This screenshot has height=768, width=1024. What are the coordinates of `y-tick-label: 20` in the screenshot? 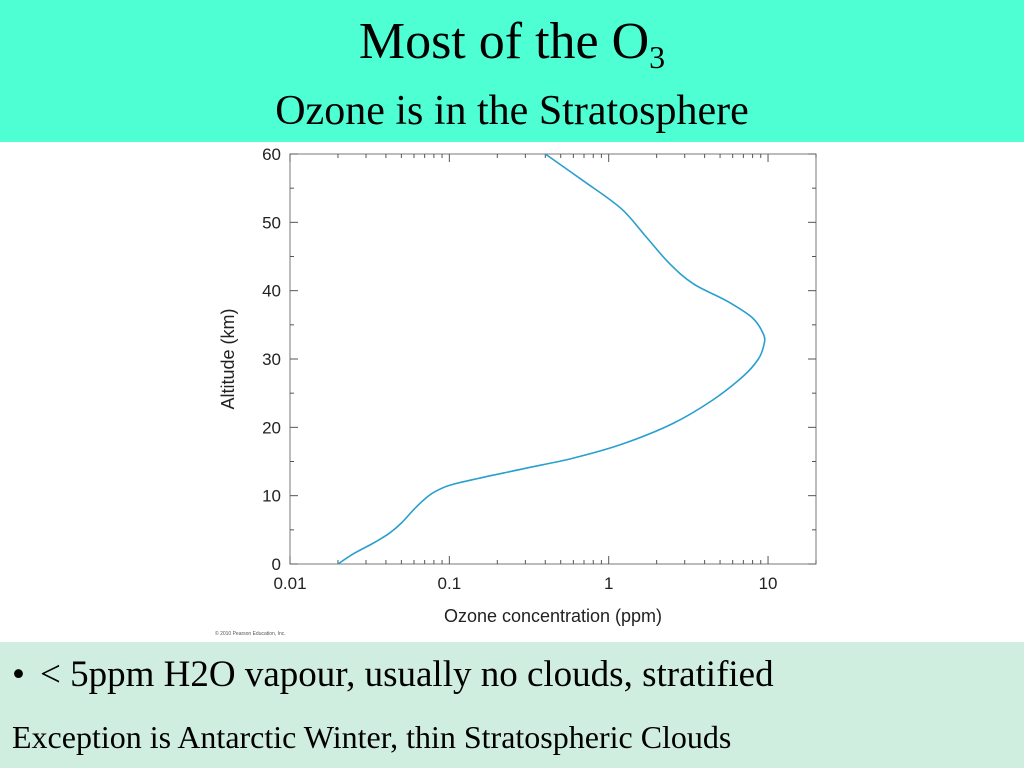 It's located at (271, 427).